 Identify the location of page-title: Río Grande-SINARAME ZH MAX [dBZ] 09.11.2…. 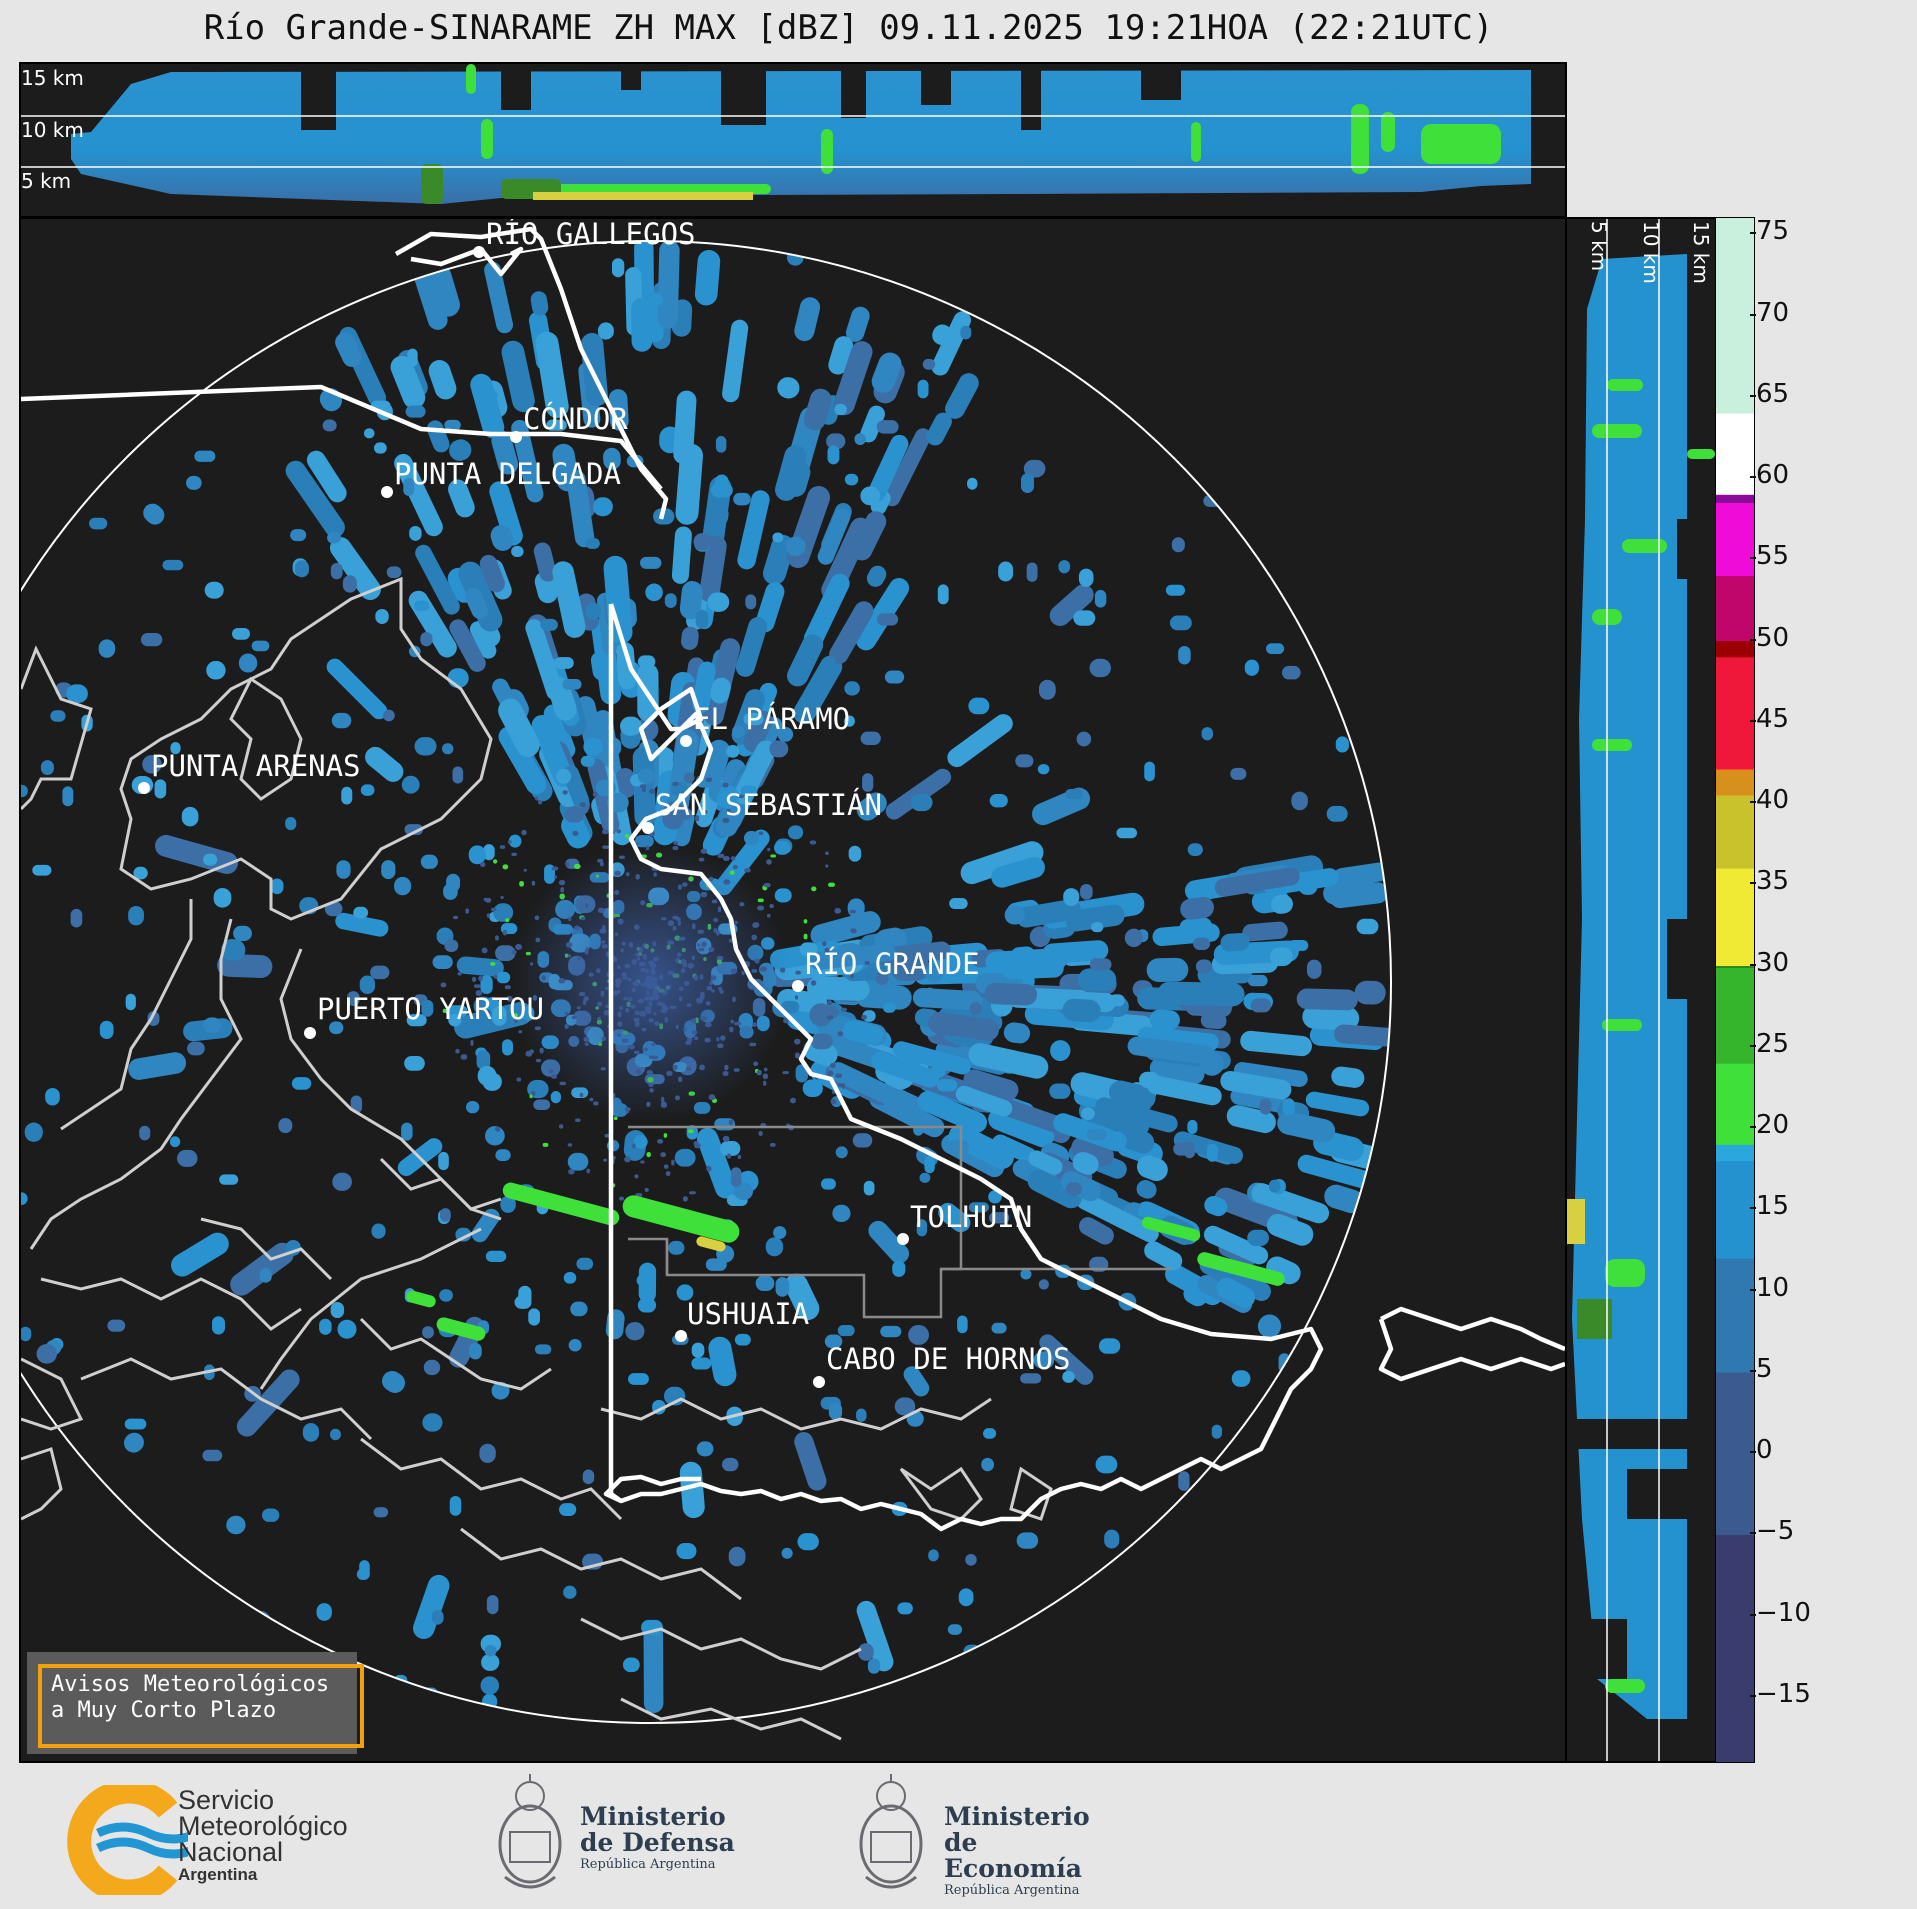
(848, 28).